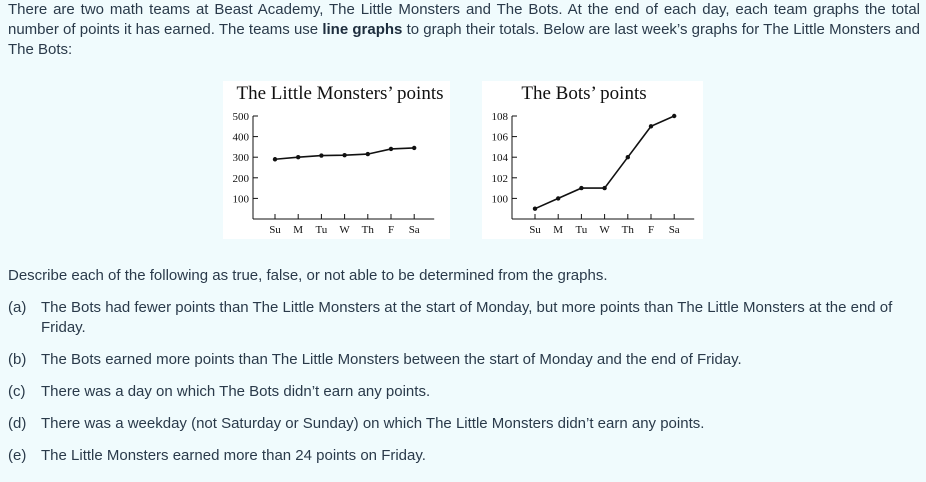  Describe the element at coordinates (583, 93) in the screenshot. I see `chart-title: The Bots’ points` at that location.